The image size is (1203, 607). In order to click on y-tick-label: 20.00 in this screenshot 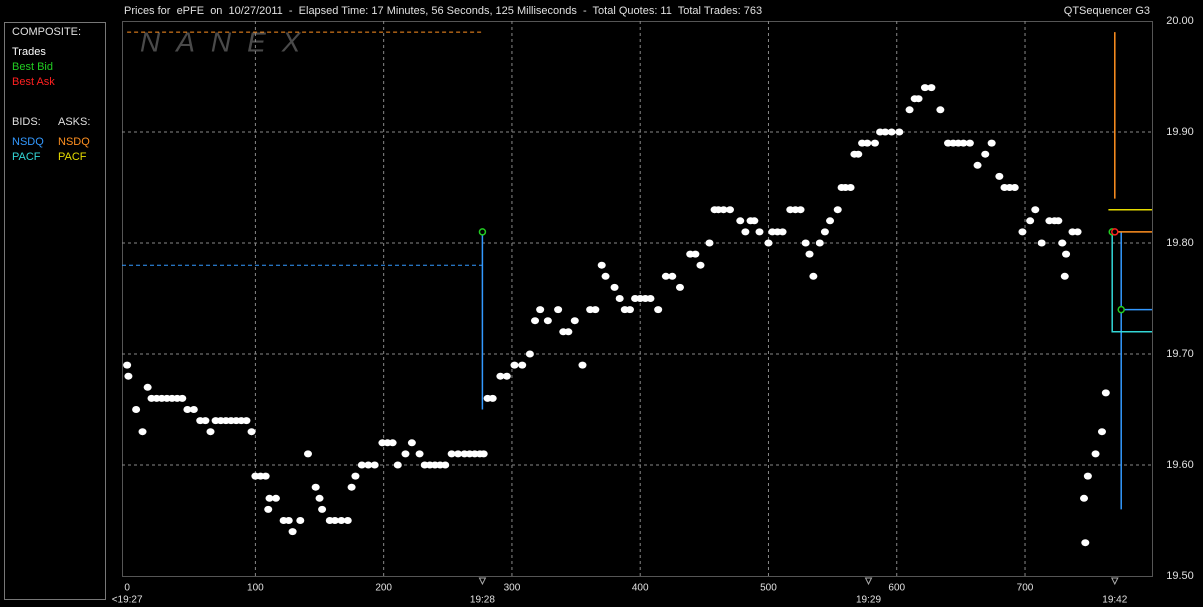, I will do `click(1180, 21)`.